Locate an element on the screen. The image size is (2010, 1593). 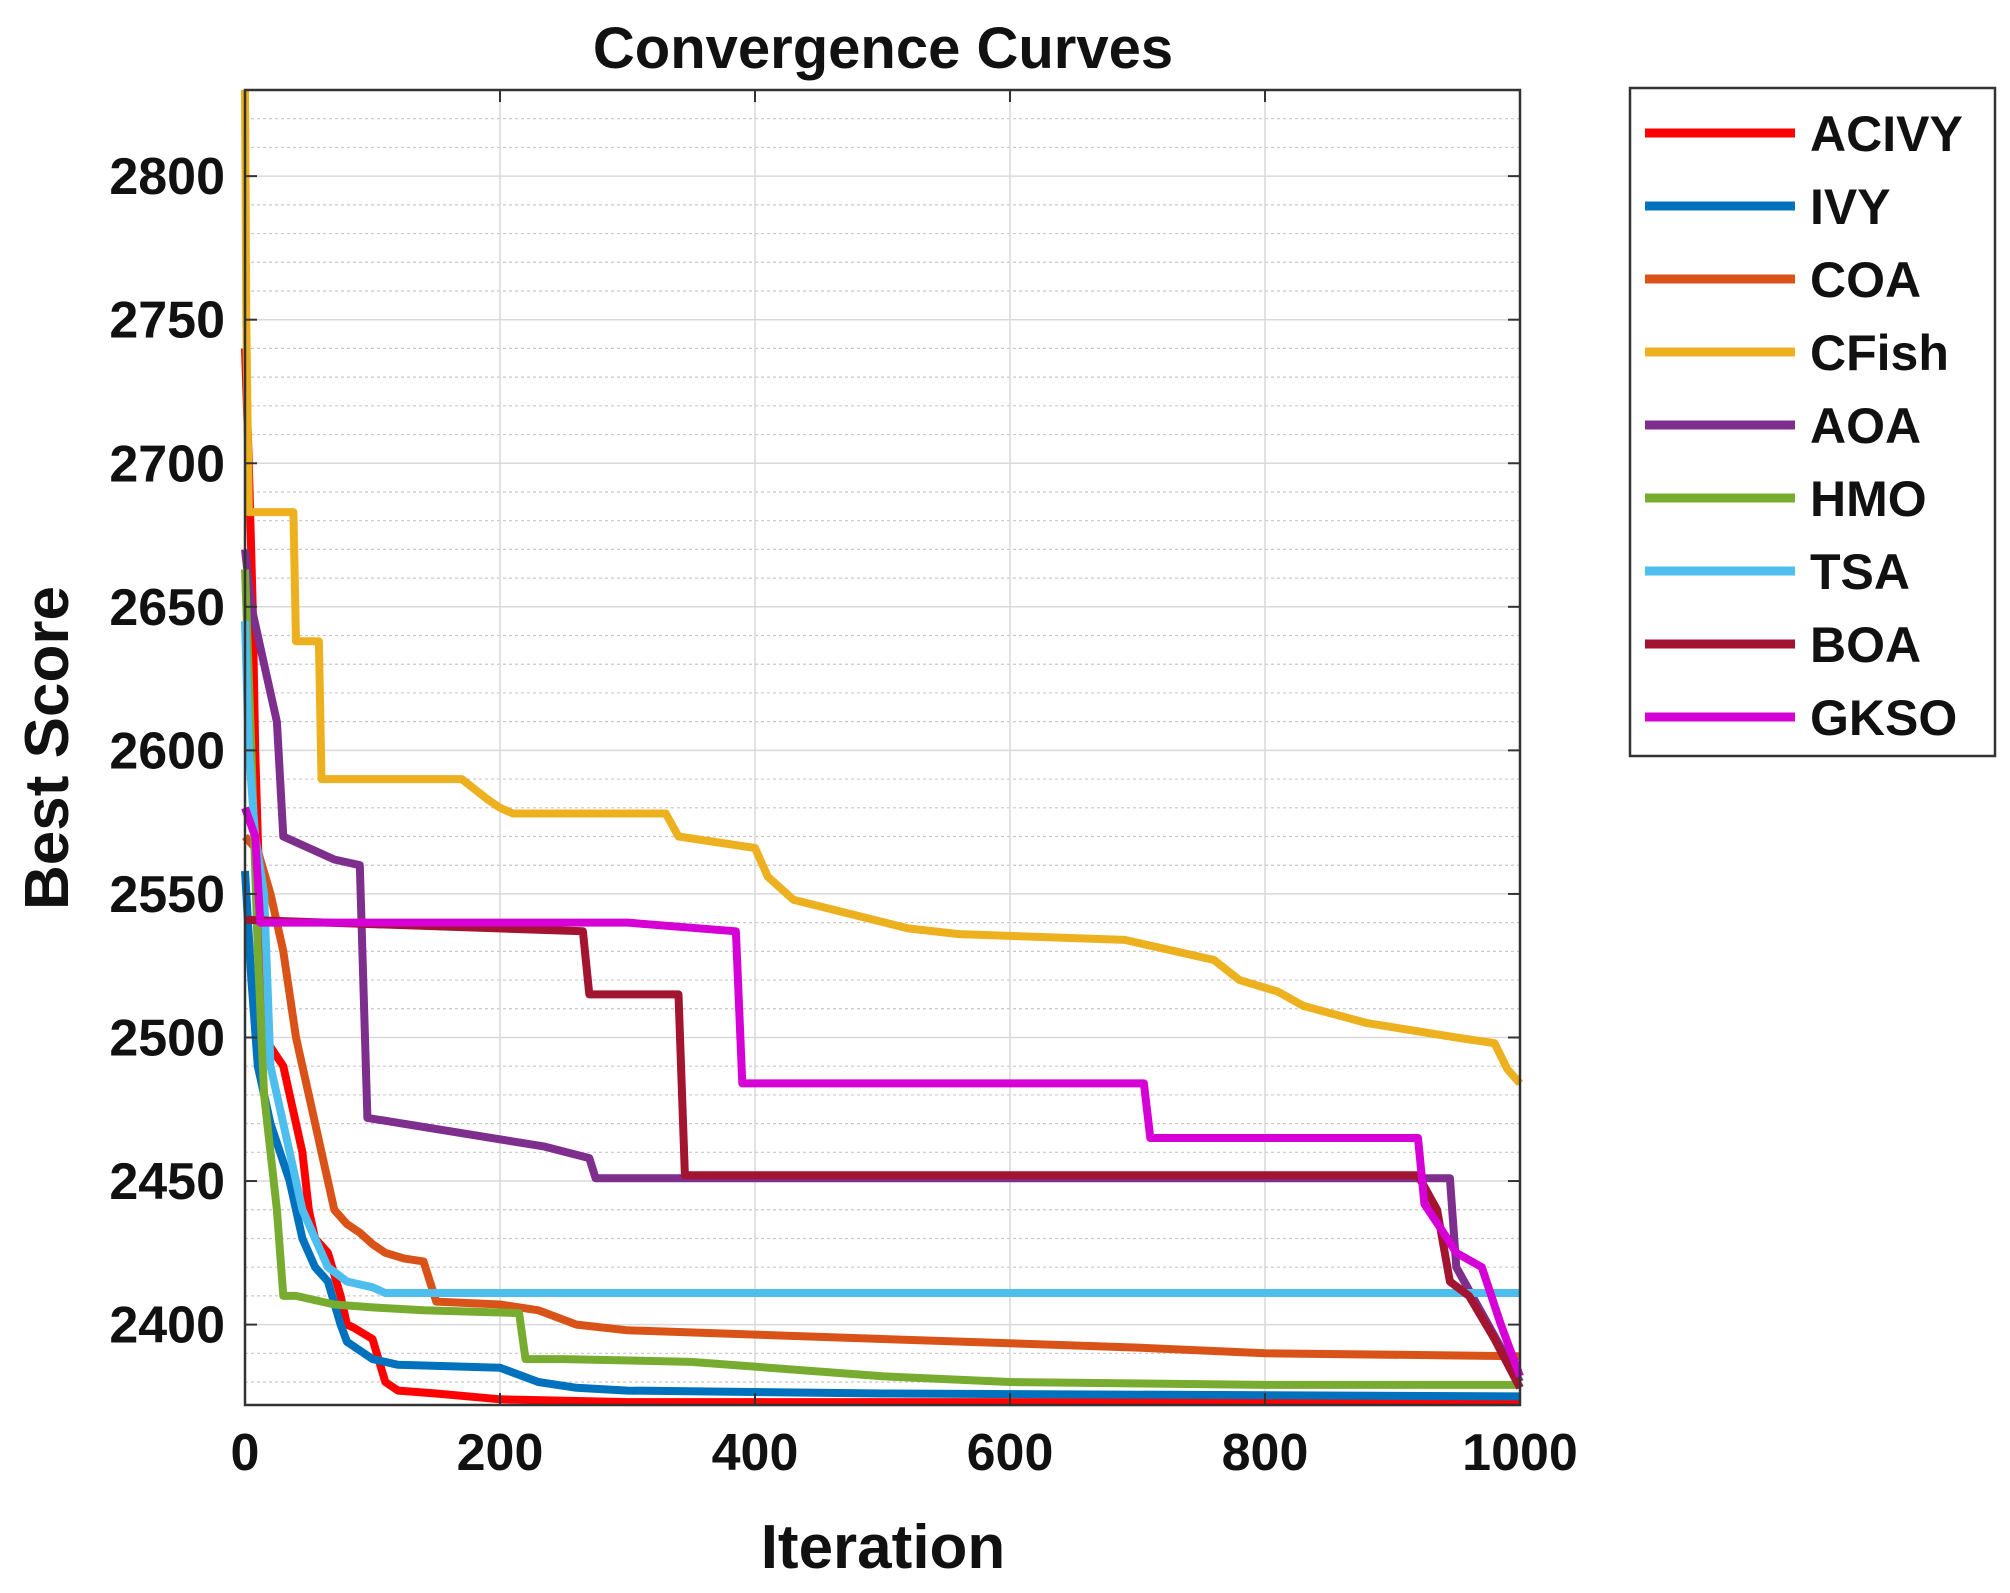
legend-label-cfish: CFish is located at coordinates (1879, 353).